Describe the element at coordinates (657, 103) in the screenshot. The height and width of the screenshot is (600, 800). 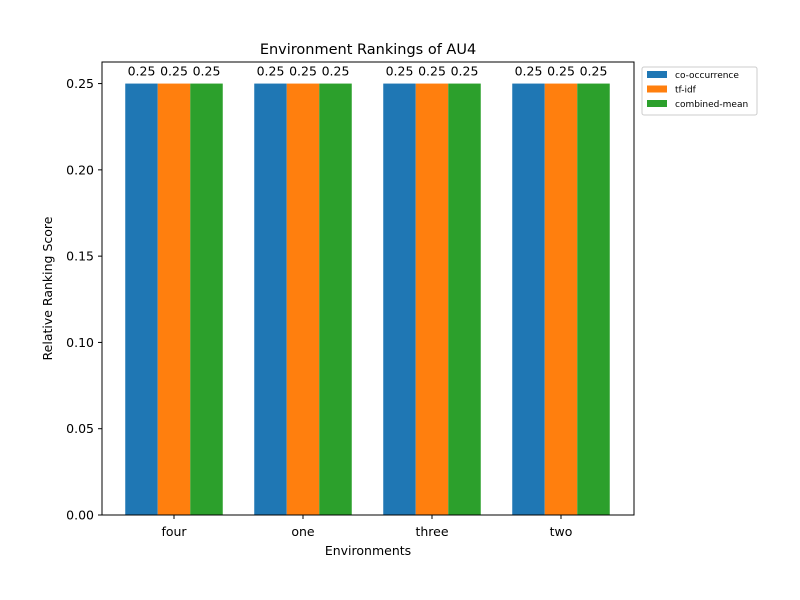
I see `legend-swatch-combined-mean` at that location.